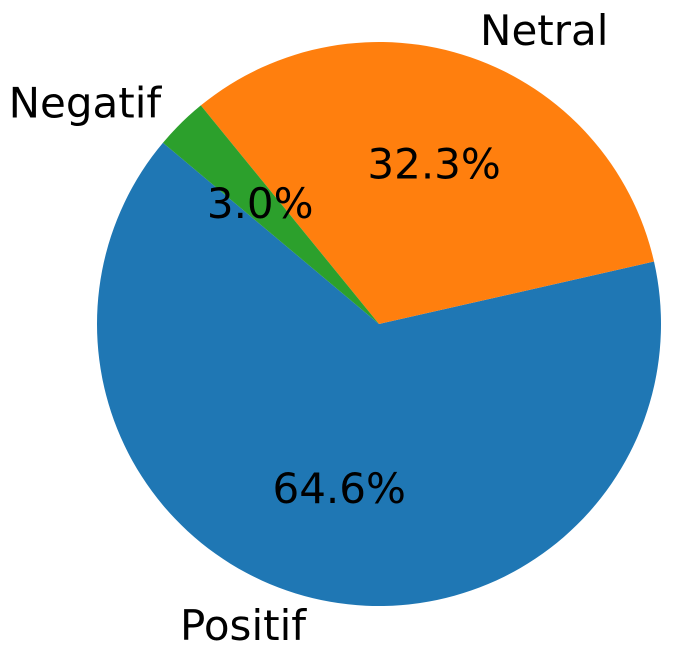 The image size is (698, 656). What do you see at coordinates (544, 30) in the screenshot?
I see `category-label-netral: Netral` at bounding box center [544, 30].